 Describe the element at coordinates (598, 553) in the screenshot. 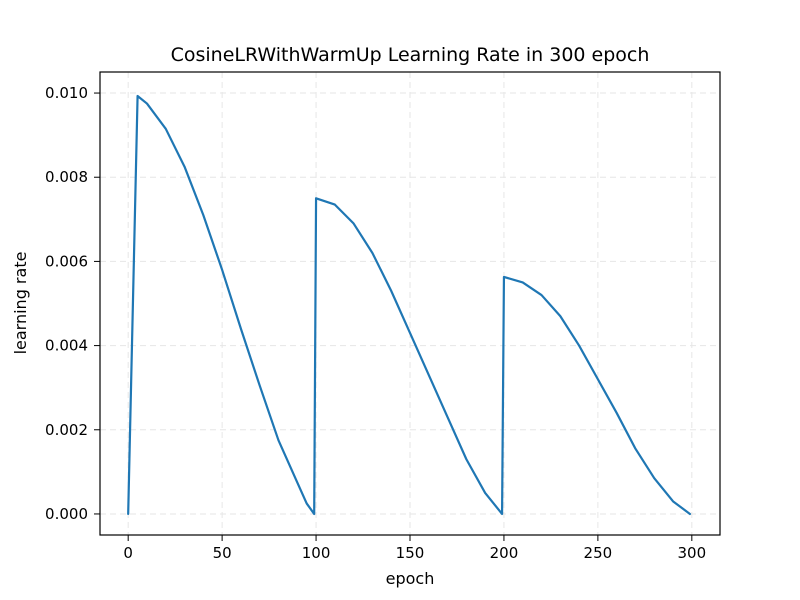

I see `x-tick-label: 250` at that location.